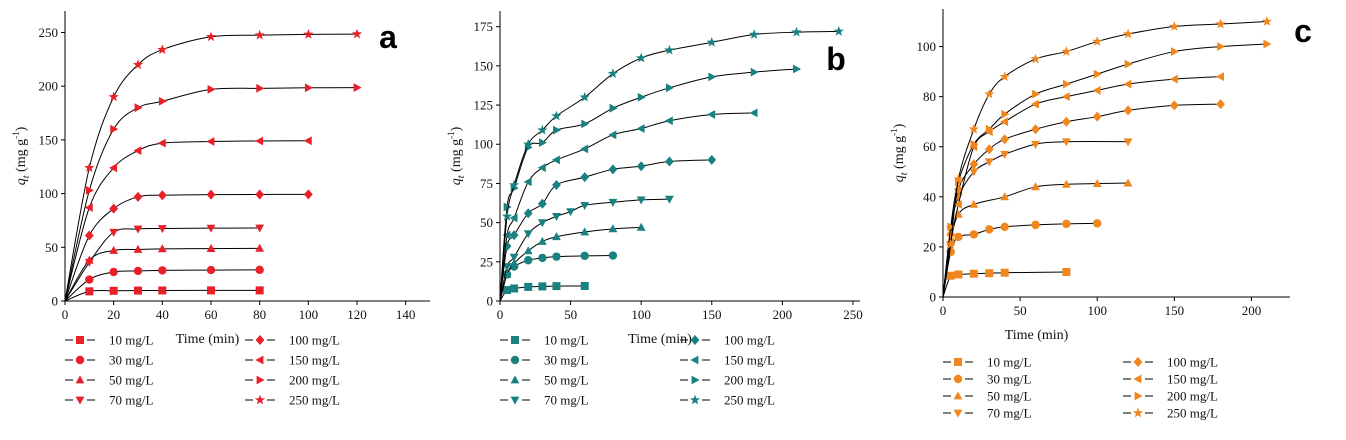 The width and height of the screenshot is (1346, 440). I want to click on series-50-mg-L, so click(572, 262).